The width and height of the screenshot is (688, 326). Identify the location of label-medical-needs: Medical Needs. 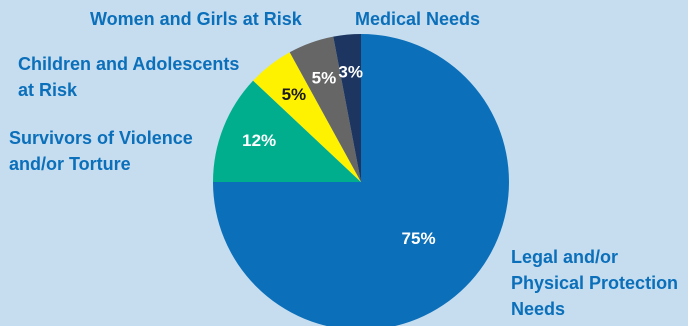
(418, 19).